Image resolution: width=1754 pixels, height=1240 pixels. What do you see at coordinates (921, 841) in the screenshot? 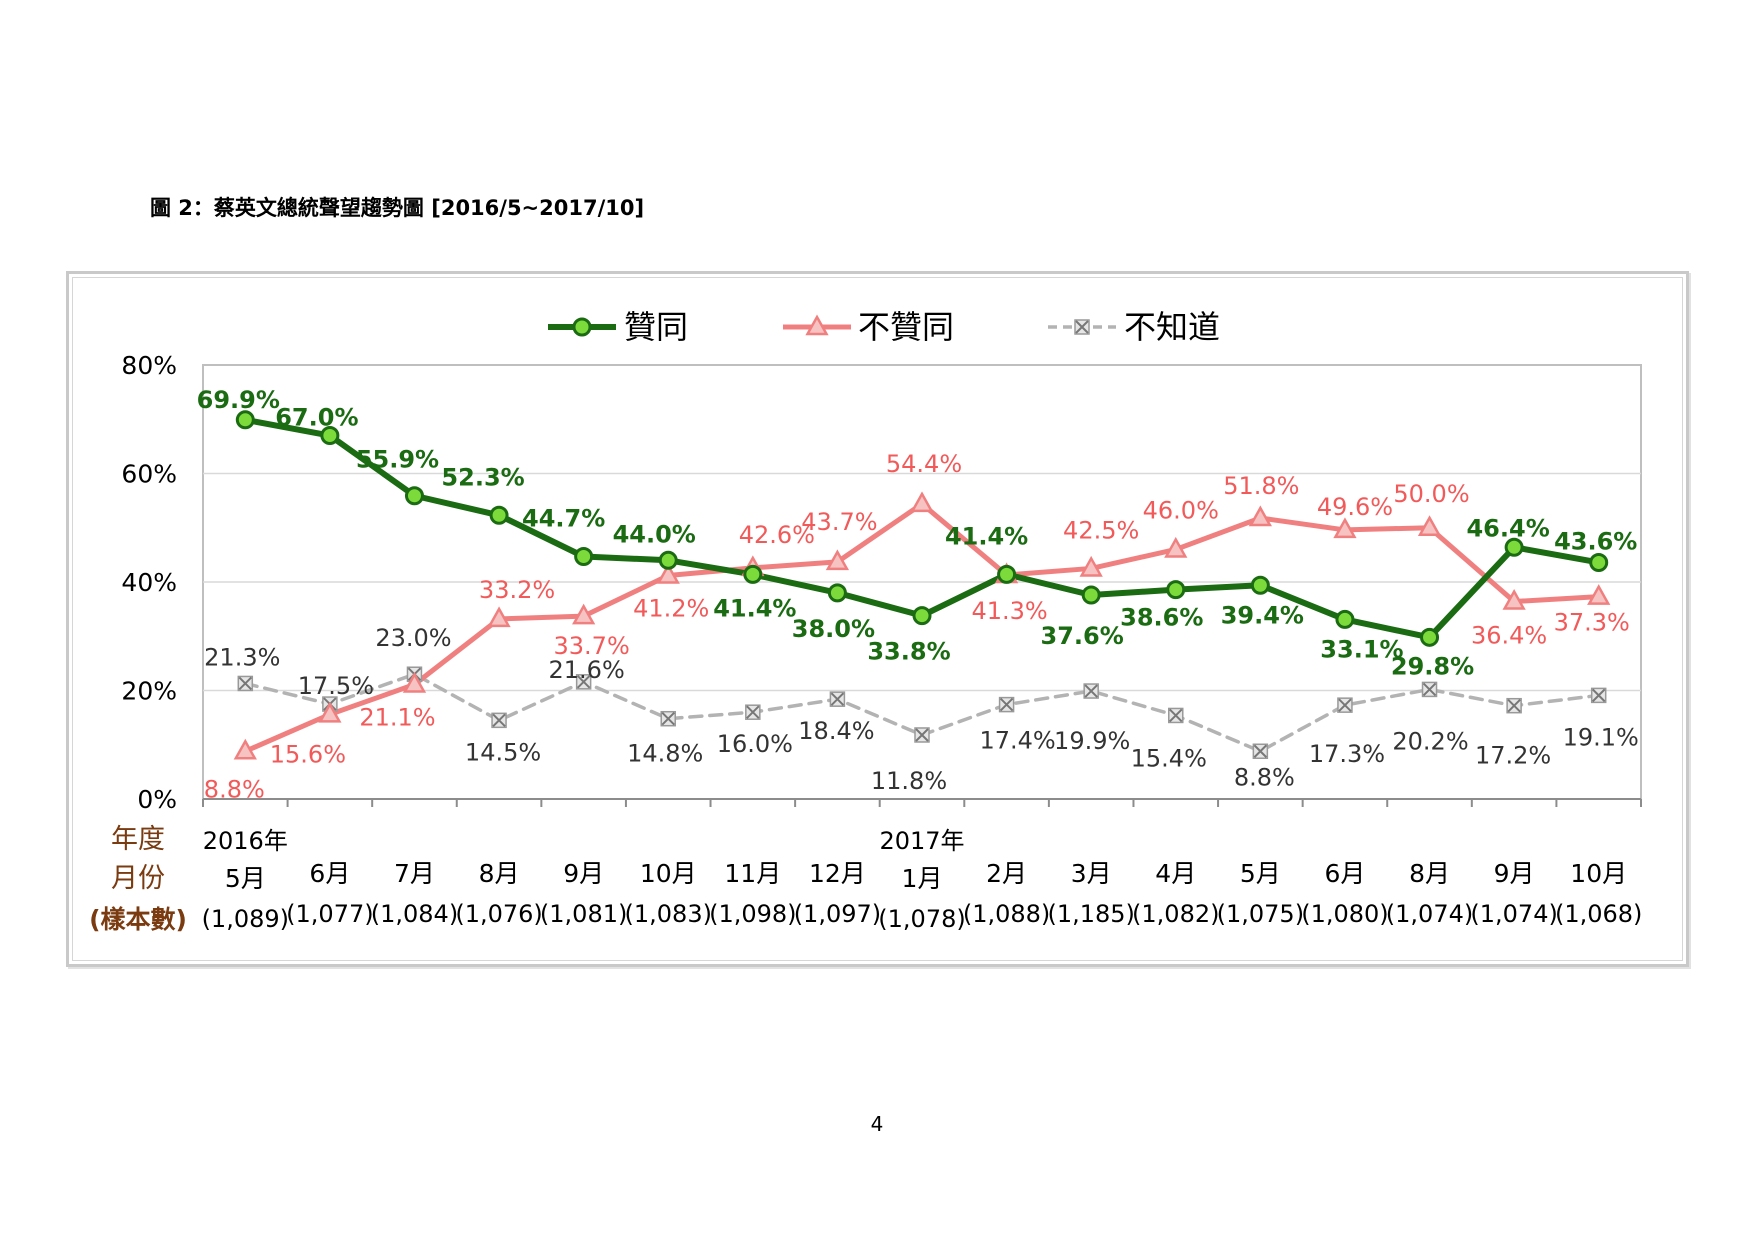
I see `year-label: 2017年` at bounding box center [921, 841].